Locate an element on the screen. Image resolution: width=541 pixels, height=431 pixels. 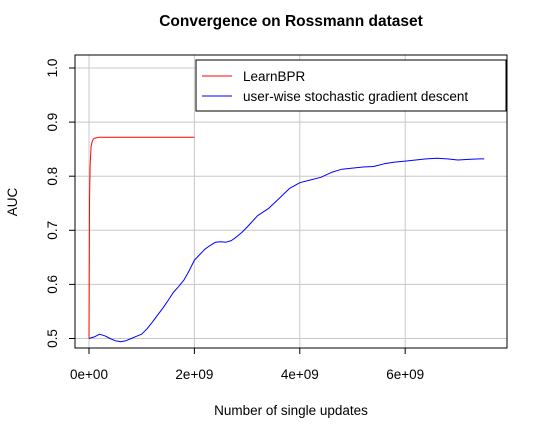
chart-title: Convergence on Rossmann dataset is located at coordinates (291, 21).